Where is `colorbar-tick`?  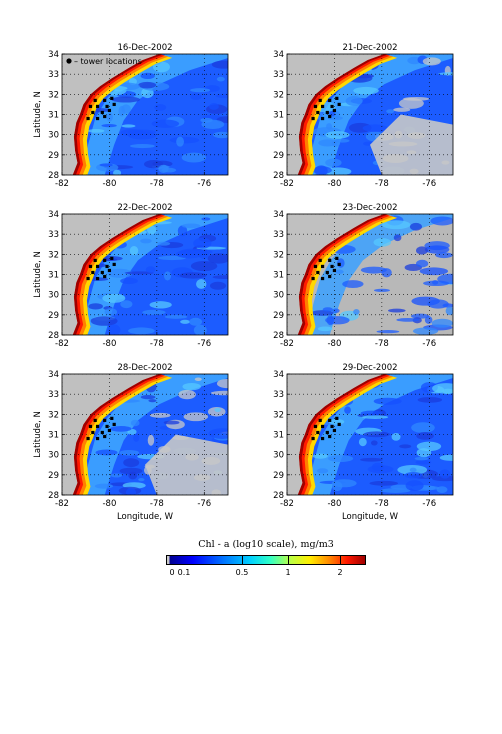 colorbar-tick is located at coordinates (288, 560).